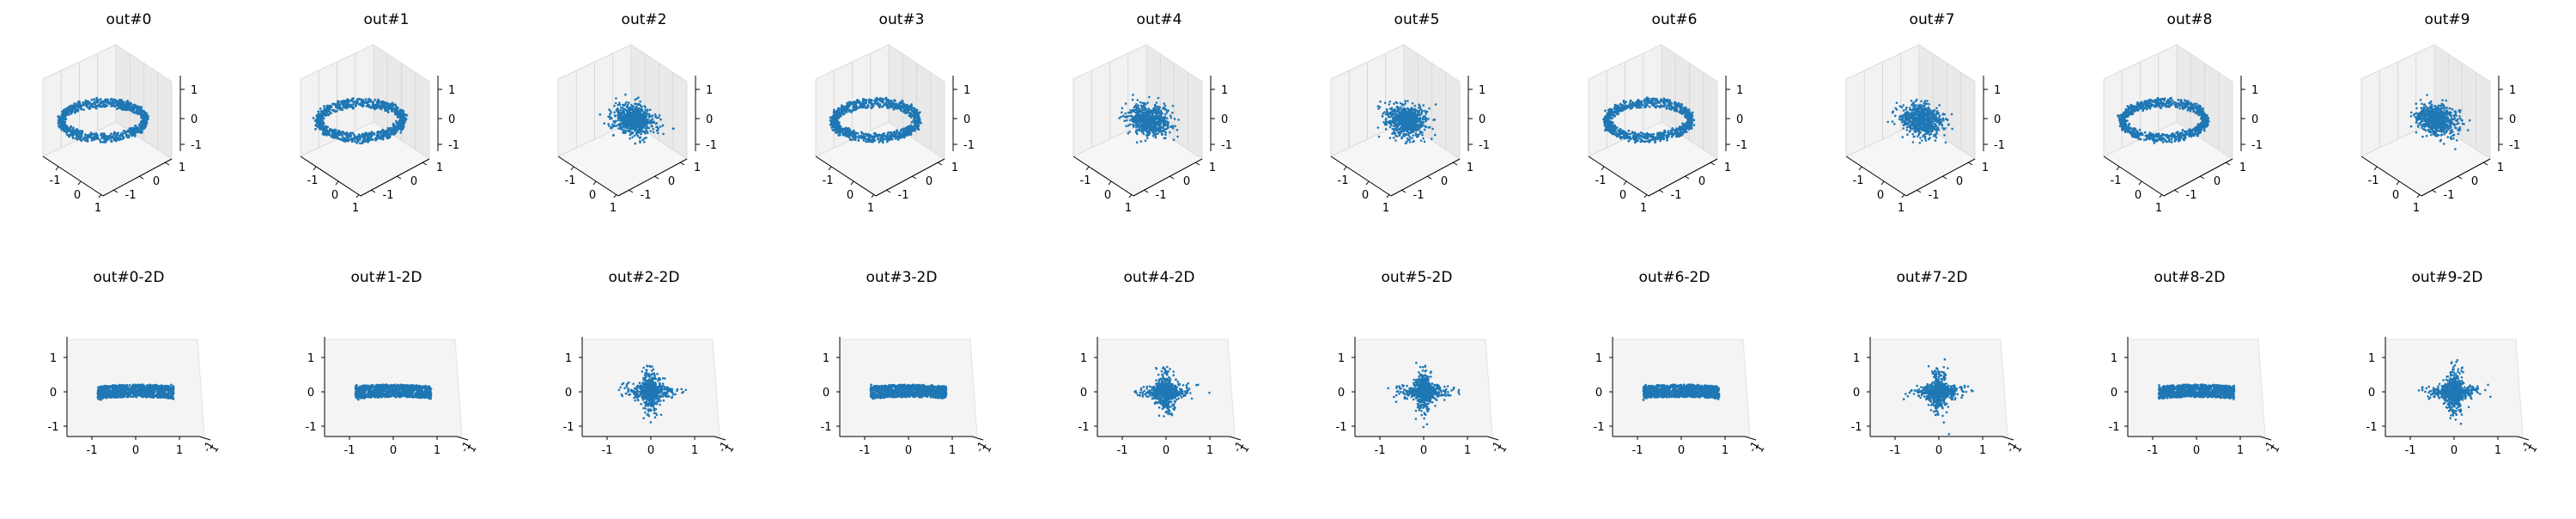  What do you see at coordinates (929, 181) in the screenshot?
I see `y-tick-label: 0` at bounding box center [929, 181].